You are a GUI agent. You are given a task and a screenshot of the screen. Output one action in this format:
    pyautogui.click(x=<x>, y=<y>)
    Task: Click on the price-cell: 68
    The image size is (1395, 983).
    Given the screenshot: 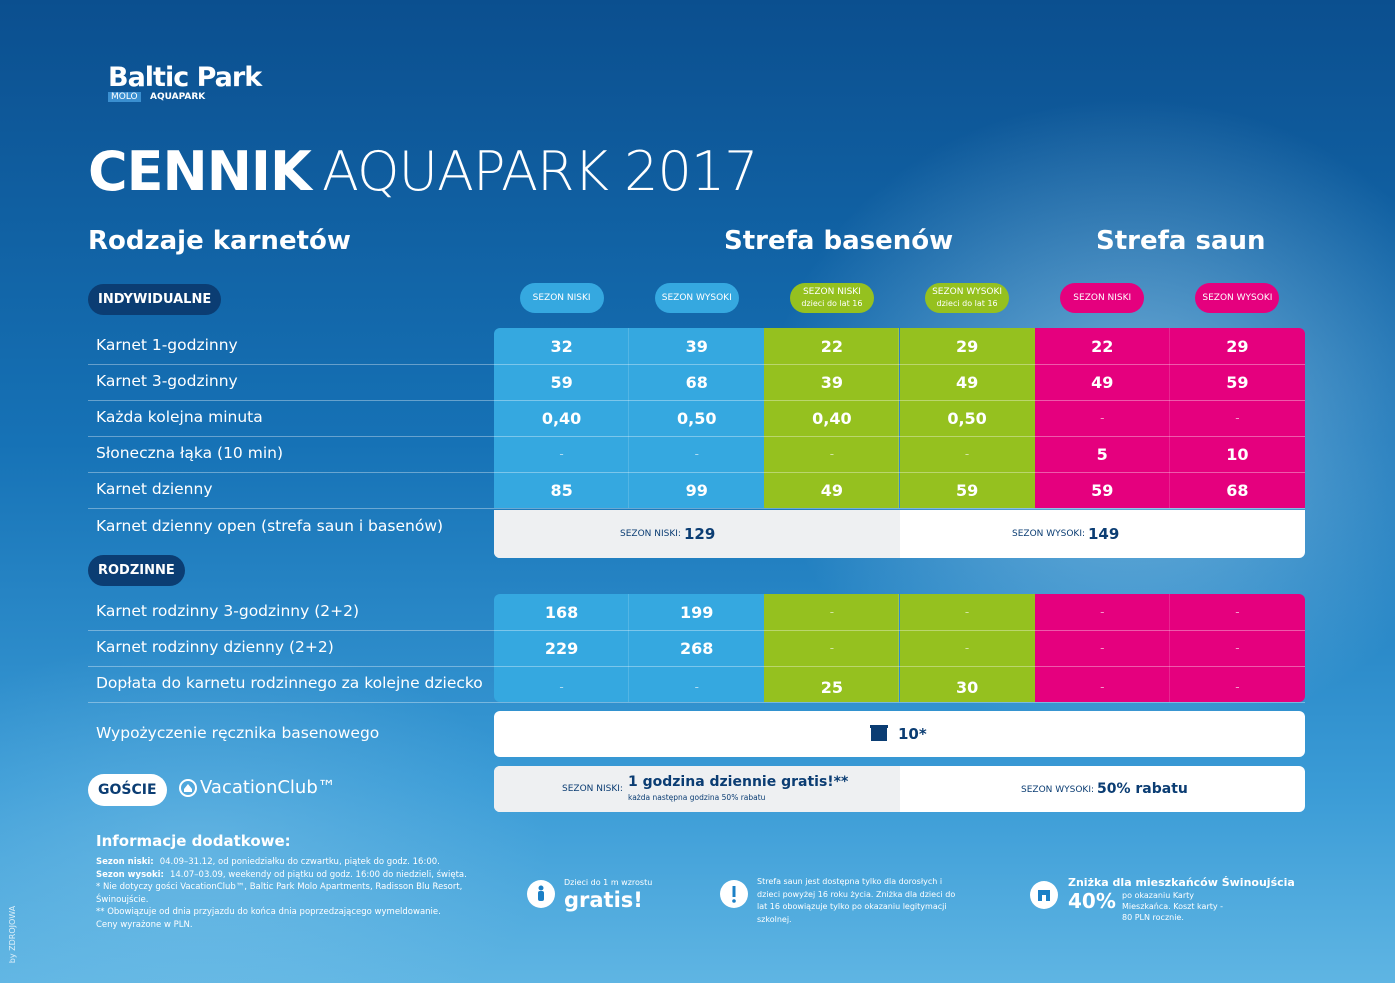 What is the action you would take?
    pyautogui.click(x=696, y=382)
    